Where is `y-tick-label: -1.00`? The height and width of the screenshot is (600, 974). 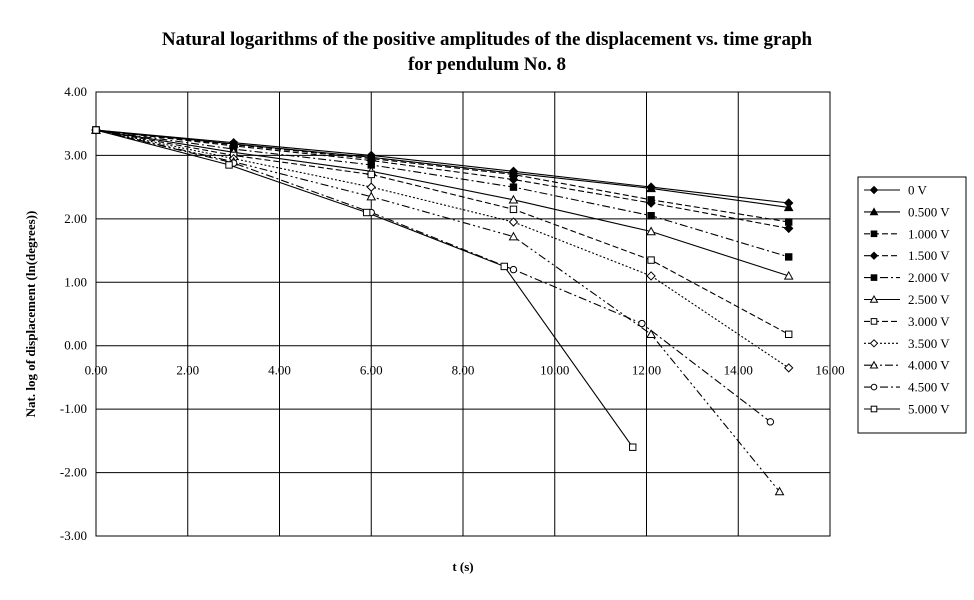
y-tick-label: -1.00 is located at coordinates (73, 408).